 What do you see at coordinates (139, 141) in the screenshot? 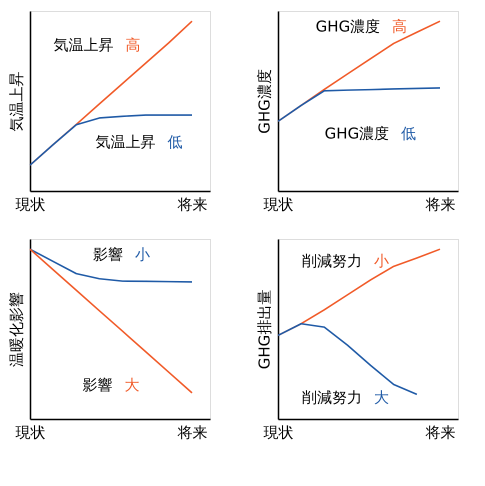
I see `series-label: 気温上昇 低` at bounding box center [139, 141].